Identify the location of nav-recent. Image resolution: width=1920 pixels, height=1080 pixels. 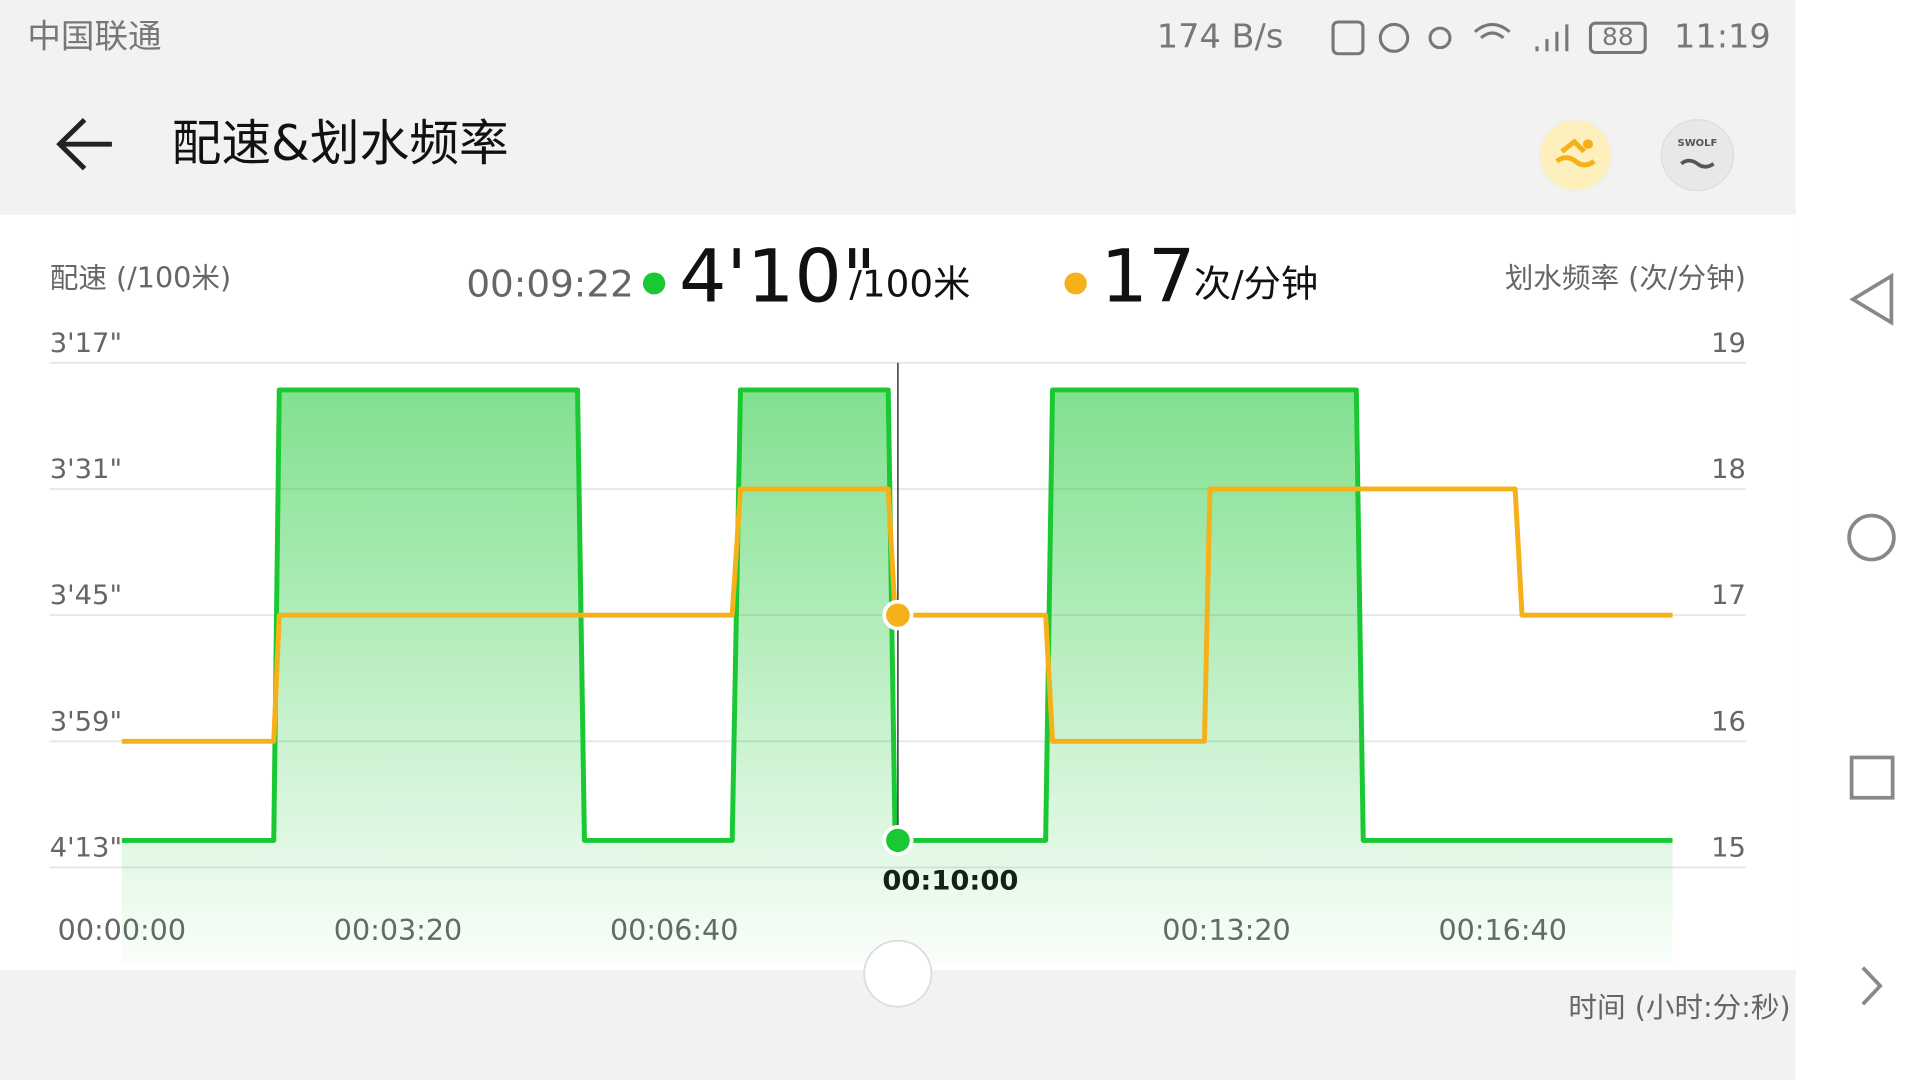
(1872, 777).